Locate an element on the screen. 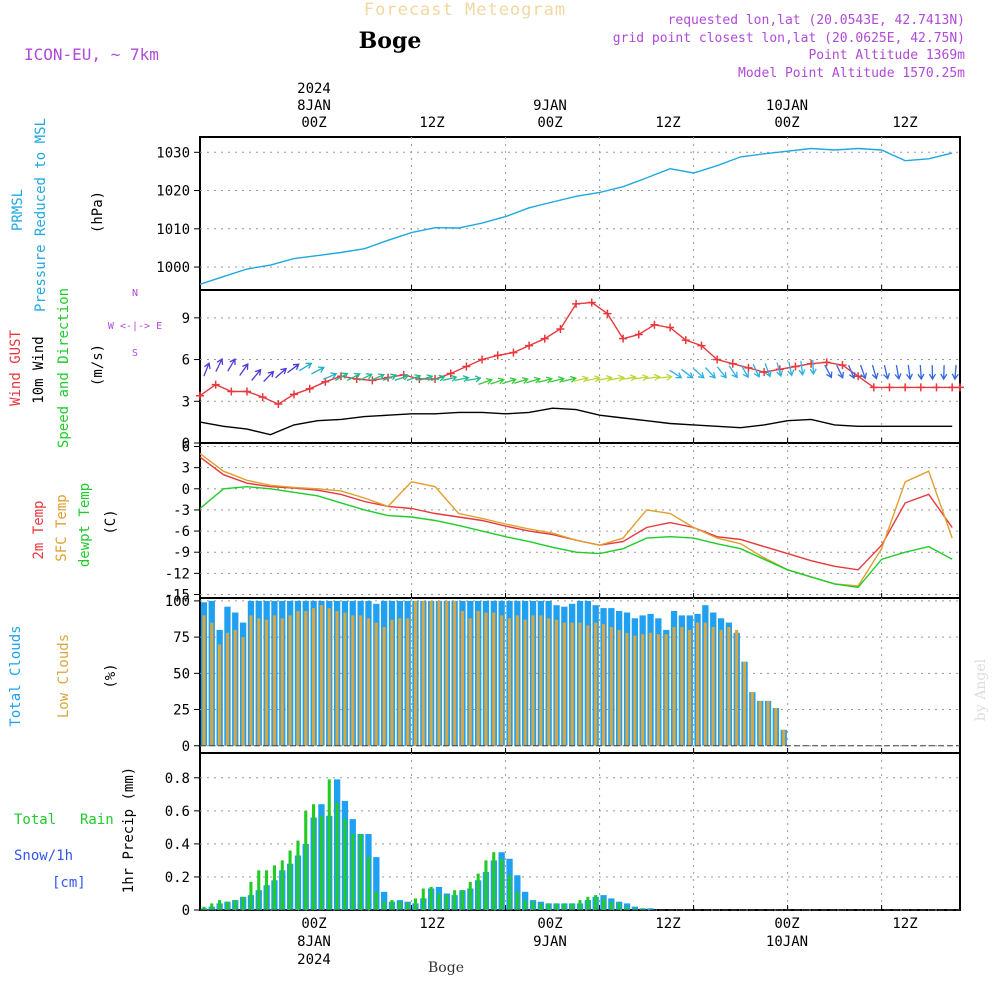  location-title: Boge is located at coordinates (390, 41).